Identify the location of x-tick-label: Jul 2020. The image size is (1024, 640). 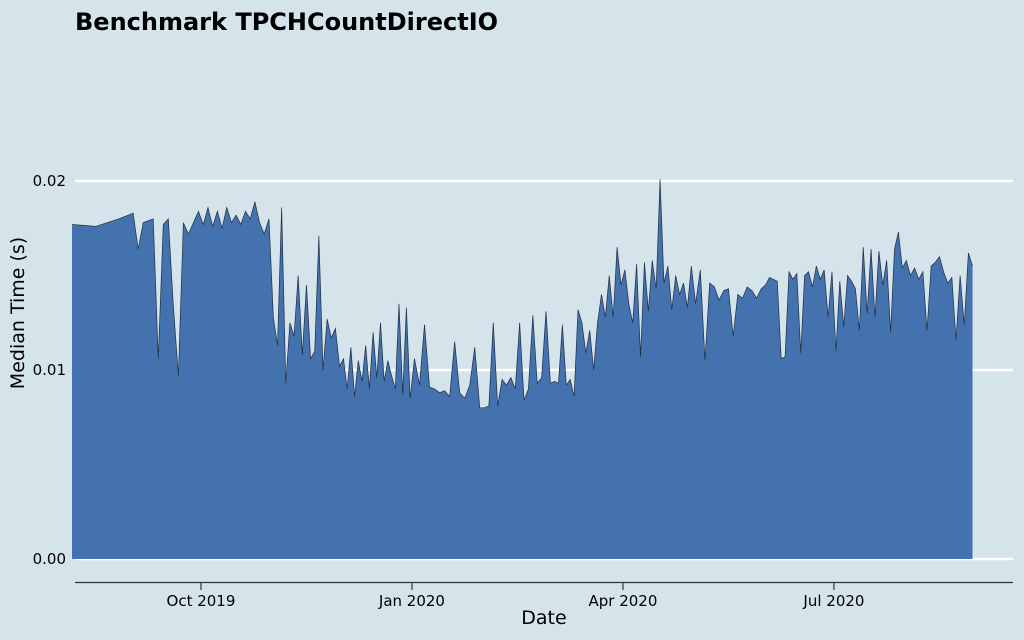
(833, 601).